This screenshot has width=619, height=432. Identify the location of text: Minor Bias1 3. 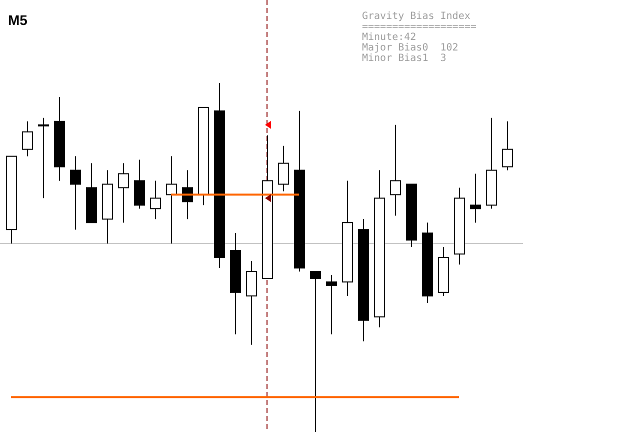
(404, 58).